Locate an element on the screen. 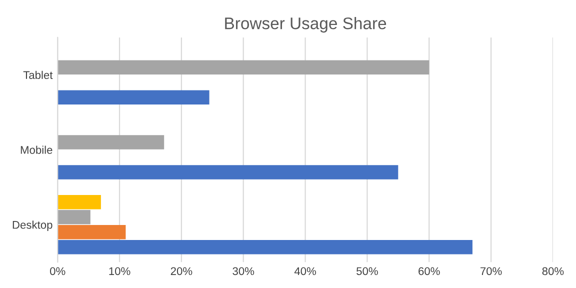 Image resolution: width=576 pixels, height=288 pixels. x-tick-label: 0% is located at coordinates (58, 271).